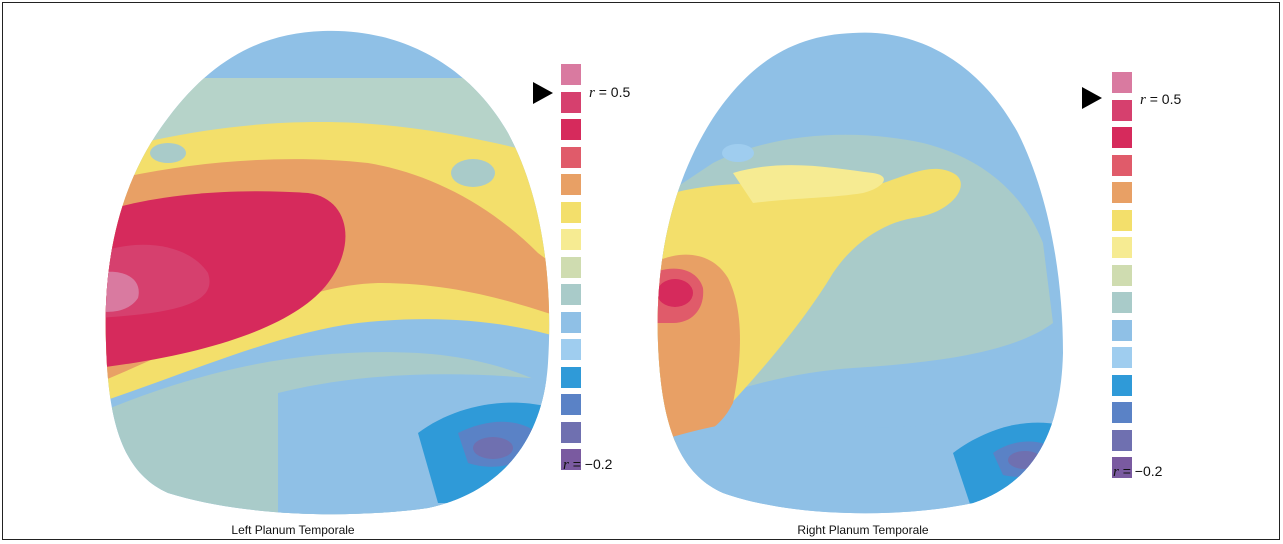  Describe the element at coordinates (610, 92) in the screenshot. I see `left-top-scale-label: r = 0.5` at that location.